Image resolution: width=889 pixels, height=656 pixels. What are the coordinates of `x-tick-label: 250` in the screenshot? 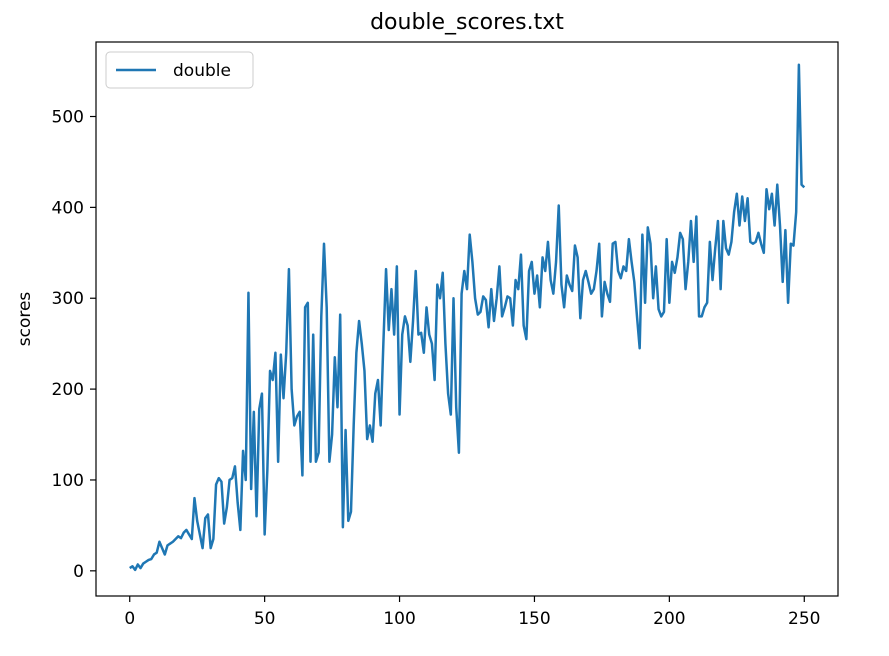 It's located at (804, 619).